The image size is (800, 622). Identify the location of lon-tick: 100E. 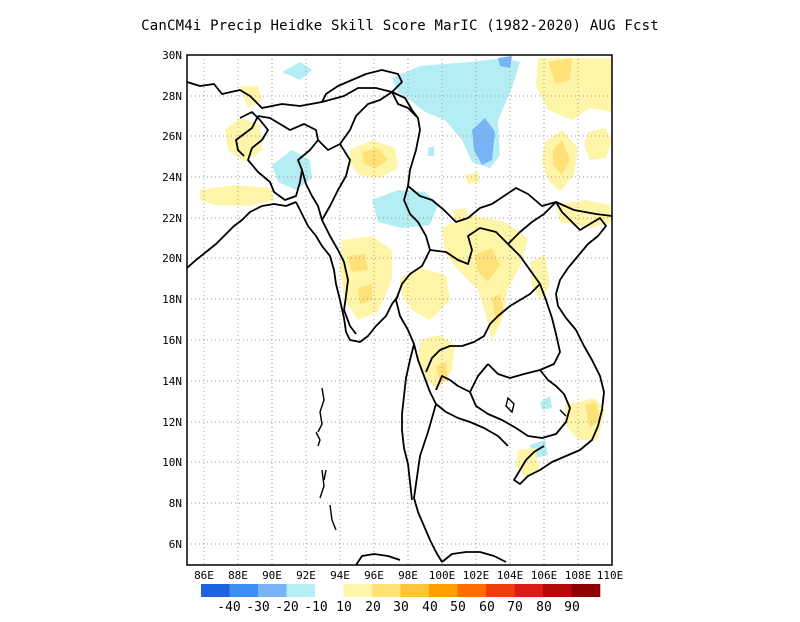
(442, 575).